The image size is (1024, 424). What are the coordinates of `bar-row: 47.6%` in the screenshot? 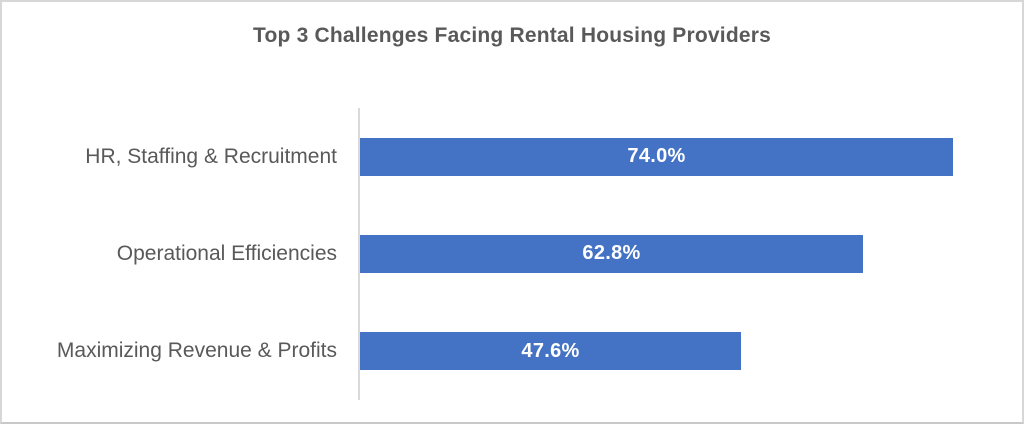 It's located at (690, 351).